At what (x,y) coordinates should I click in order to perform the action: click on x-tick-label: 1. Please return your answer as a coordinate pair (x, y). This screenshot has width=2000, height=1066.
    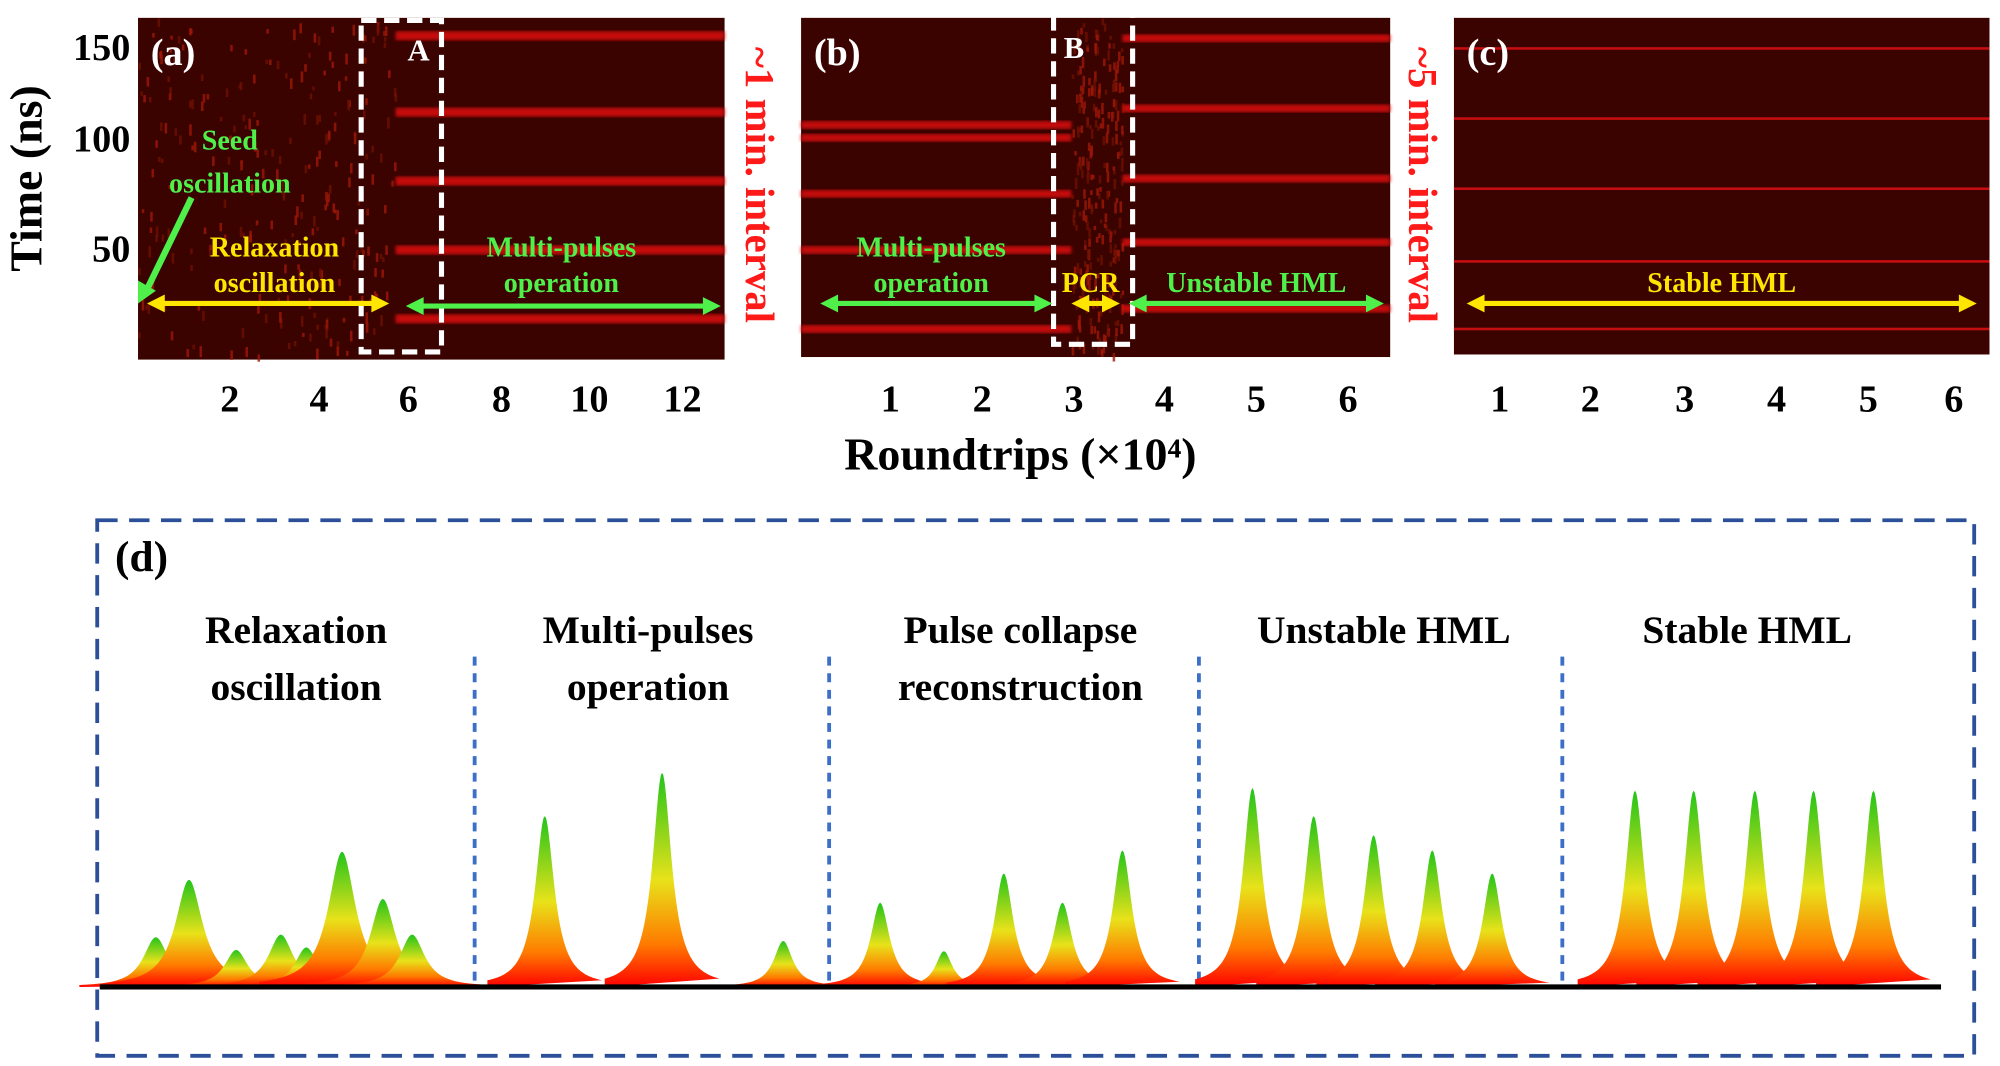
    Looking at the image, I should click on (890, 400).